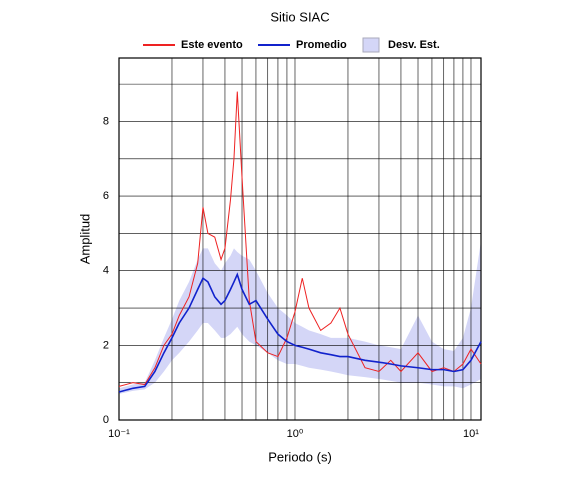  Describe the element at coordinates (212, 45) in the screenshot. I see `legend-label: Este evento` at that location.